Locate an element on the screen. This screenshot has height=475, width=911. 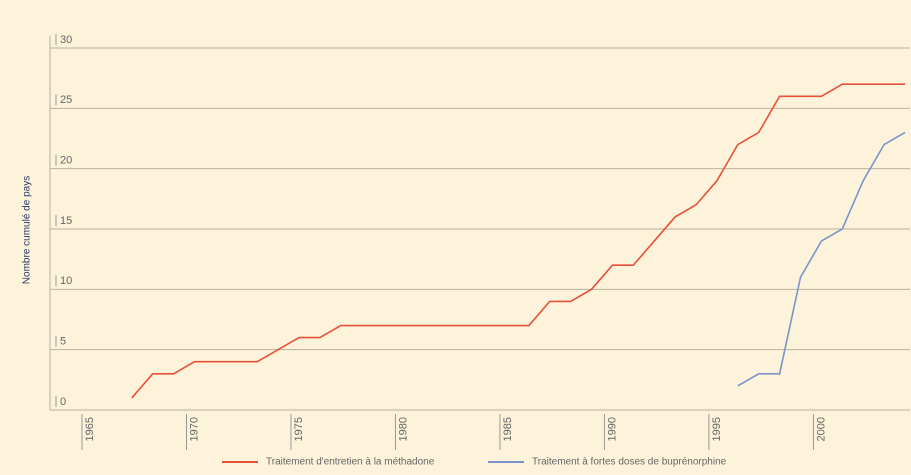
y-tick-label: 20 is located at coordinates (66, 161).